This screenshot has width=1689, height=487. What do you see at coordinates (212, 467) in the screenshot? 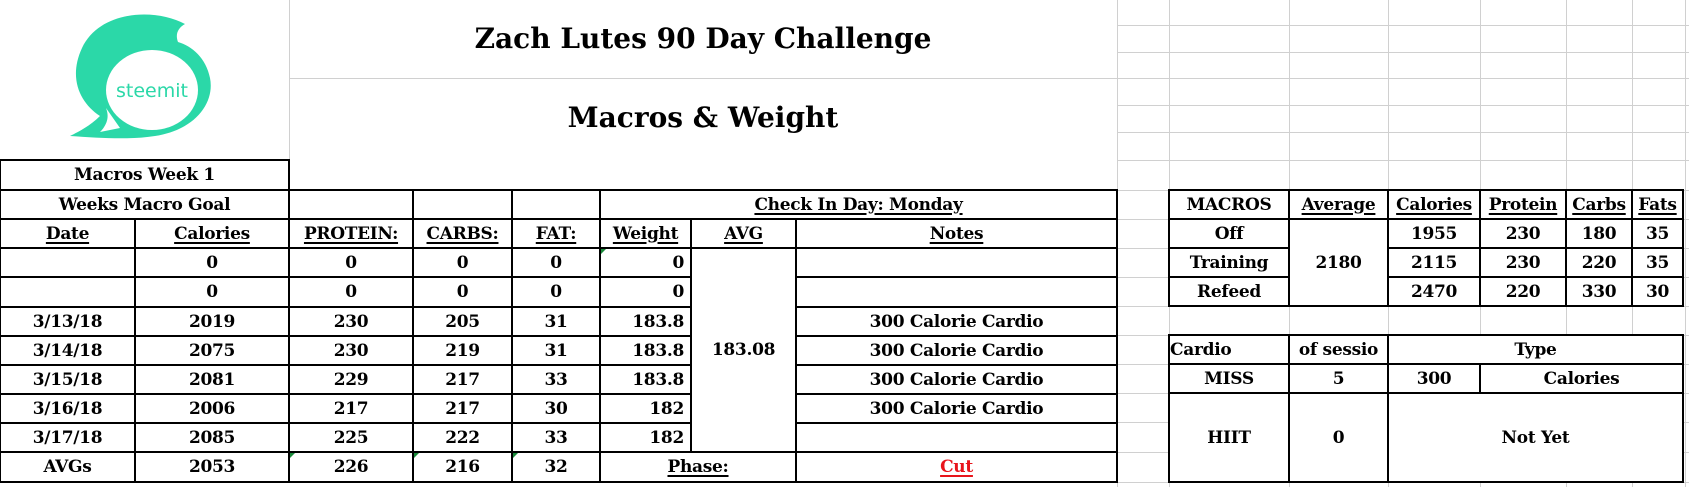
I see `average-calories: 2053` at bounding box center [212, 467].